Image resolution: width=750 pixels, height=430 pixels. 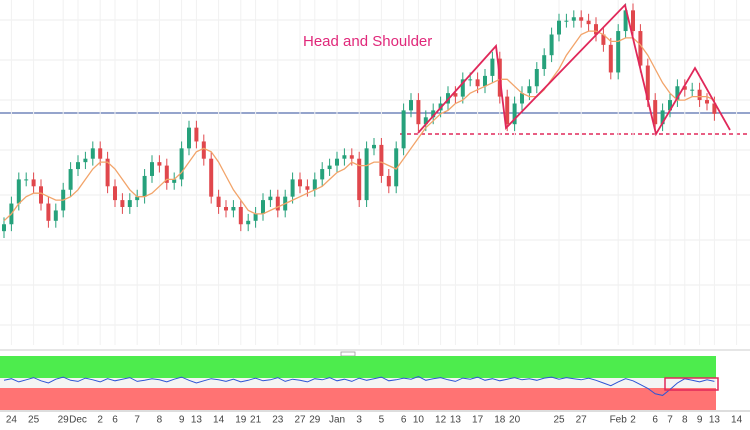 I want to click on highlight-box, so click(x=691, y=384).